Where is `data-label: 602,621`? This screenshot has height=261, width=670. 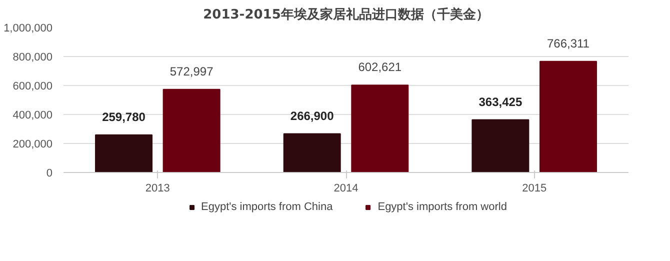
data-label: 602,621 is located at coordinates (380, 67).